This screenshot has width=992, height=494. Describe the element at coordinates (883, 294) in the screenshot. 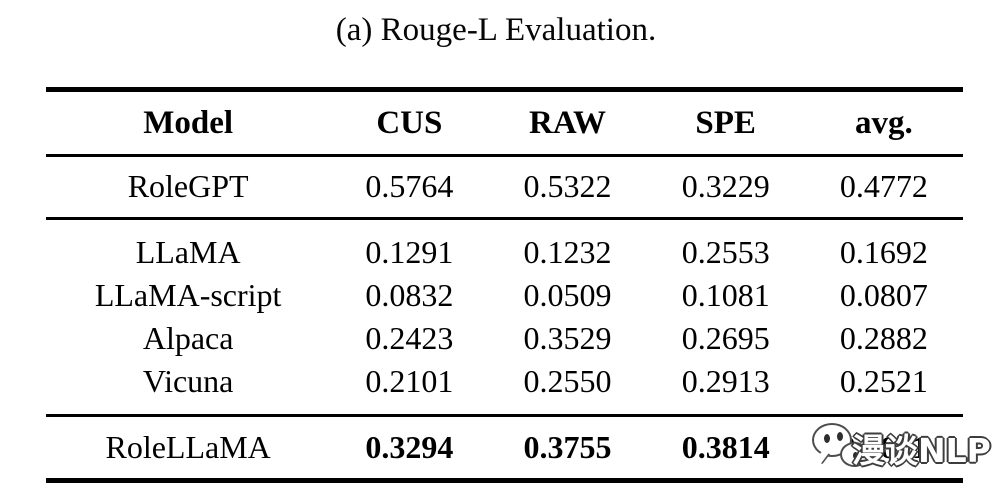

I see `cell-avg: 0.0807` at that location.